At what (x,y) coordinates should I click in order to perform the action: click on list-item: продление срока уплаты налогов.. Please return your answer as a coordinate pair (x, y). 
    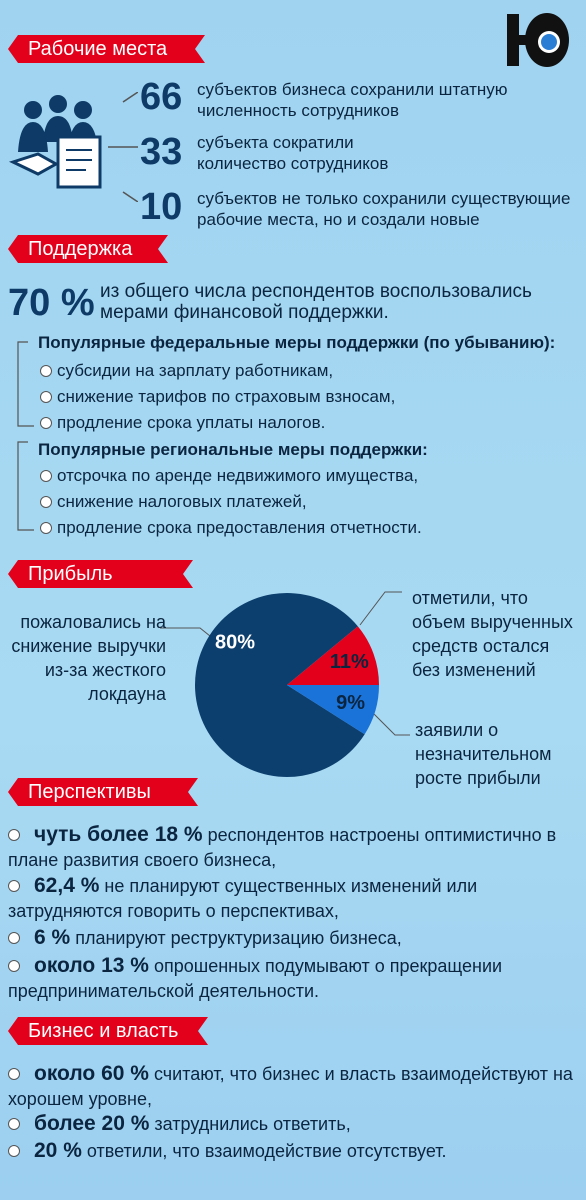
    Looking at the image, I should click on (182, 423).